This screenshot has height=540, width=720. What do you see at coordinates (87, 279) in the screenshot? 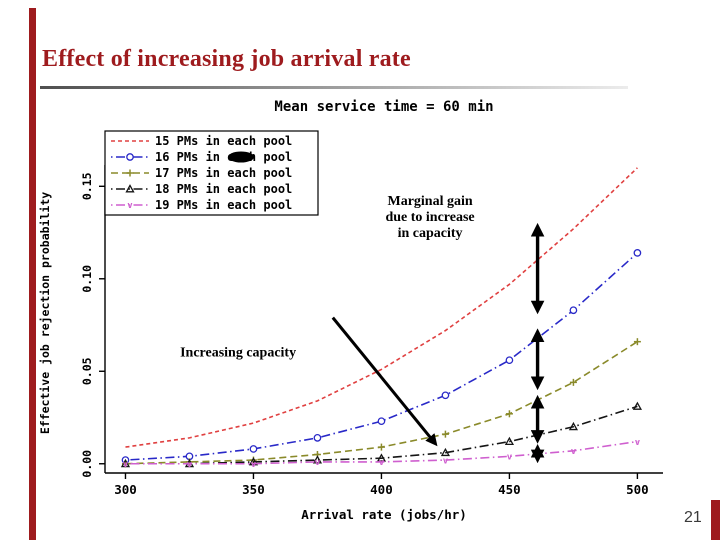
I see `y-tick-label: 0.10` at bounding box center [87, 279].